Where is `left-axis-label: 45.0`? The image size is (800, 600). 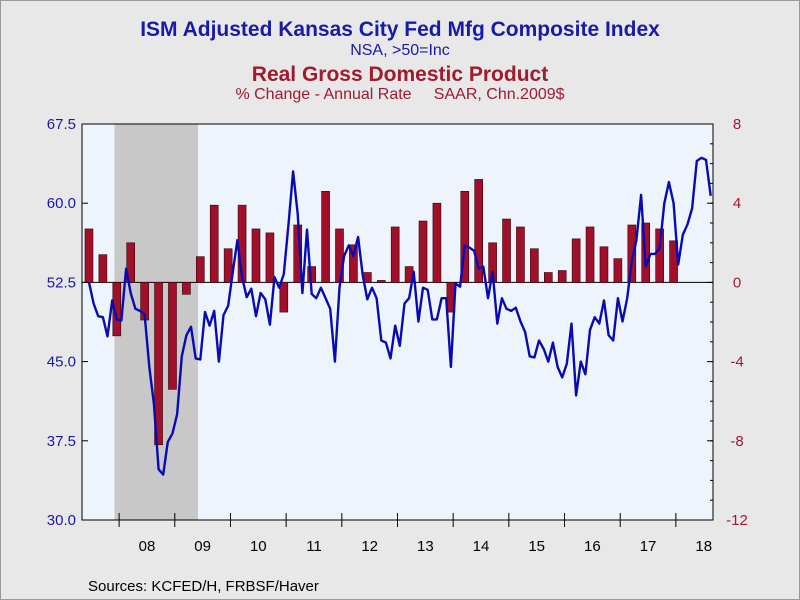 left-axis-label: 45.0 is located at coordinates (61, 362).